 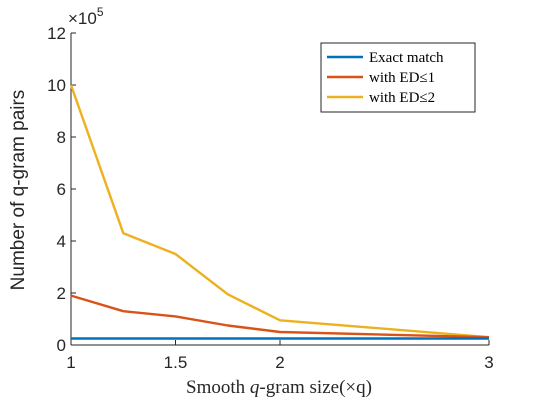 I want to click on y-tick-label: 8, so click(x=61, y=137).